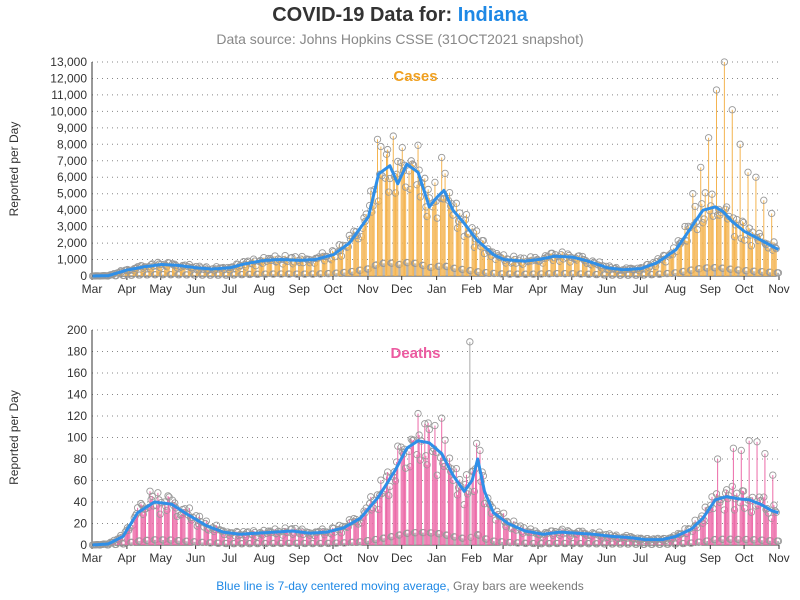  What do you see at coordinates (711, 289) in the screenshot?
I see `cases-xtick-label: Sep` at bounding box center [711, 289].